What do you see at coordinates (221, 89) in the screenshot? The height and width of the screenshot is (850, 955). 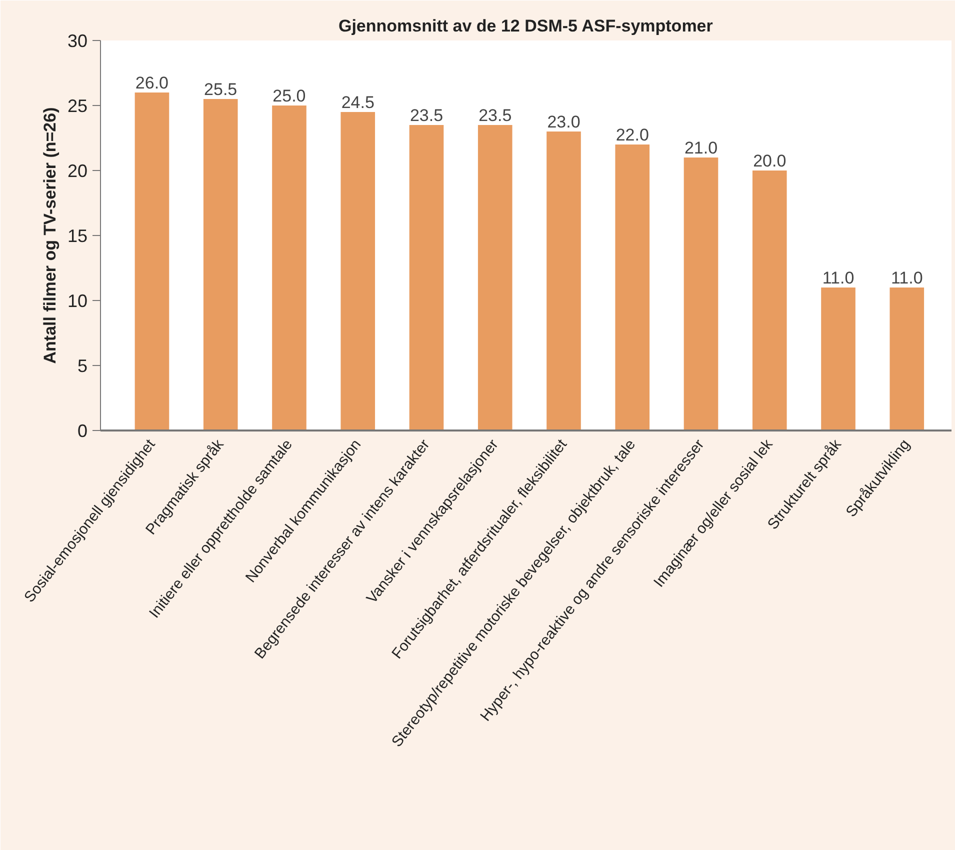 I see `data-label: 25.5` at bounding box center [221, 89].